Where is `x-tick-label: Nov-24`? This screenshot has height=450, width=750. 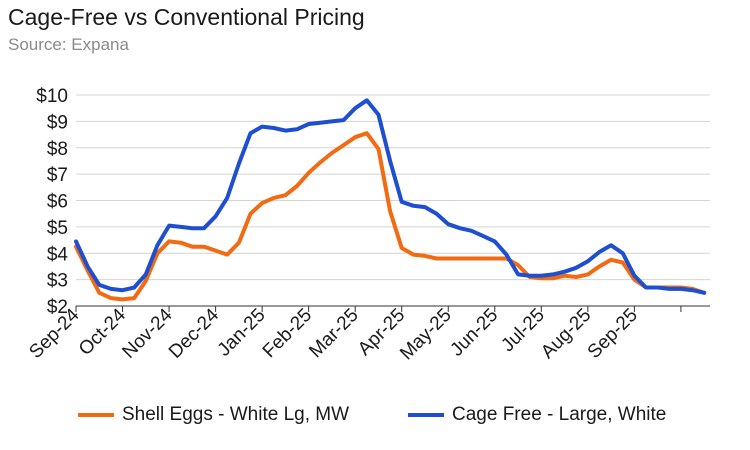
x-tick-label: Nov-24 is located at coordinates (147, 333).